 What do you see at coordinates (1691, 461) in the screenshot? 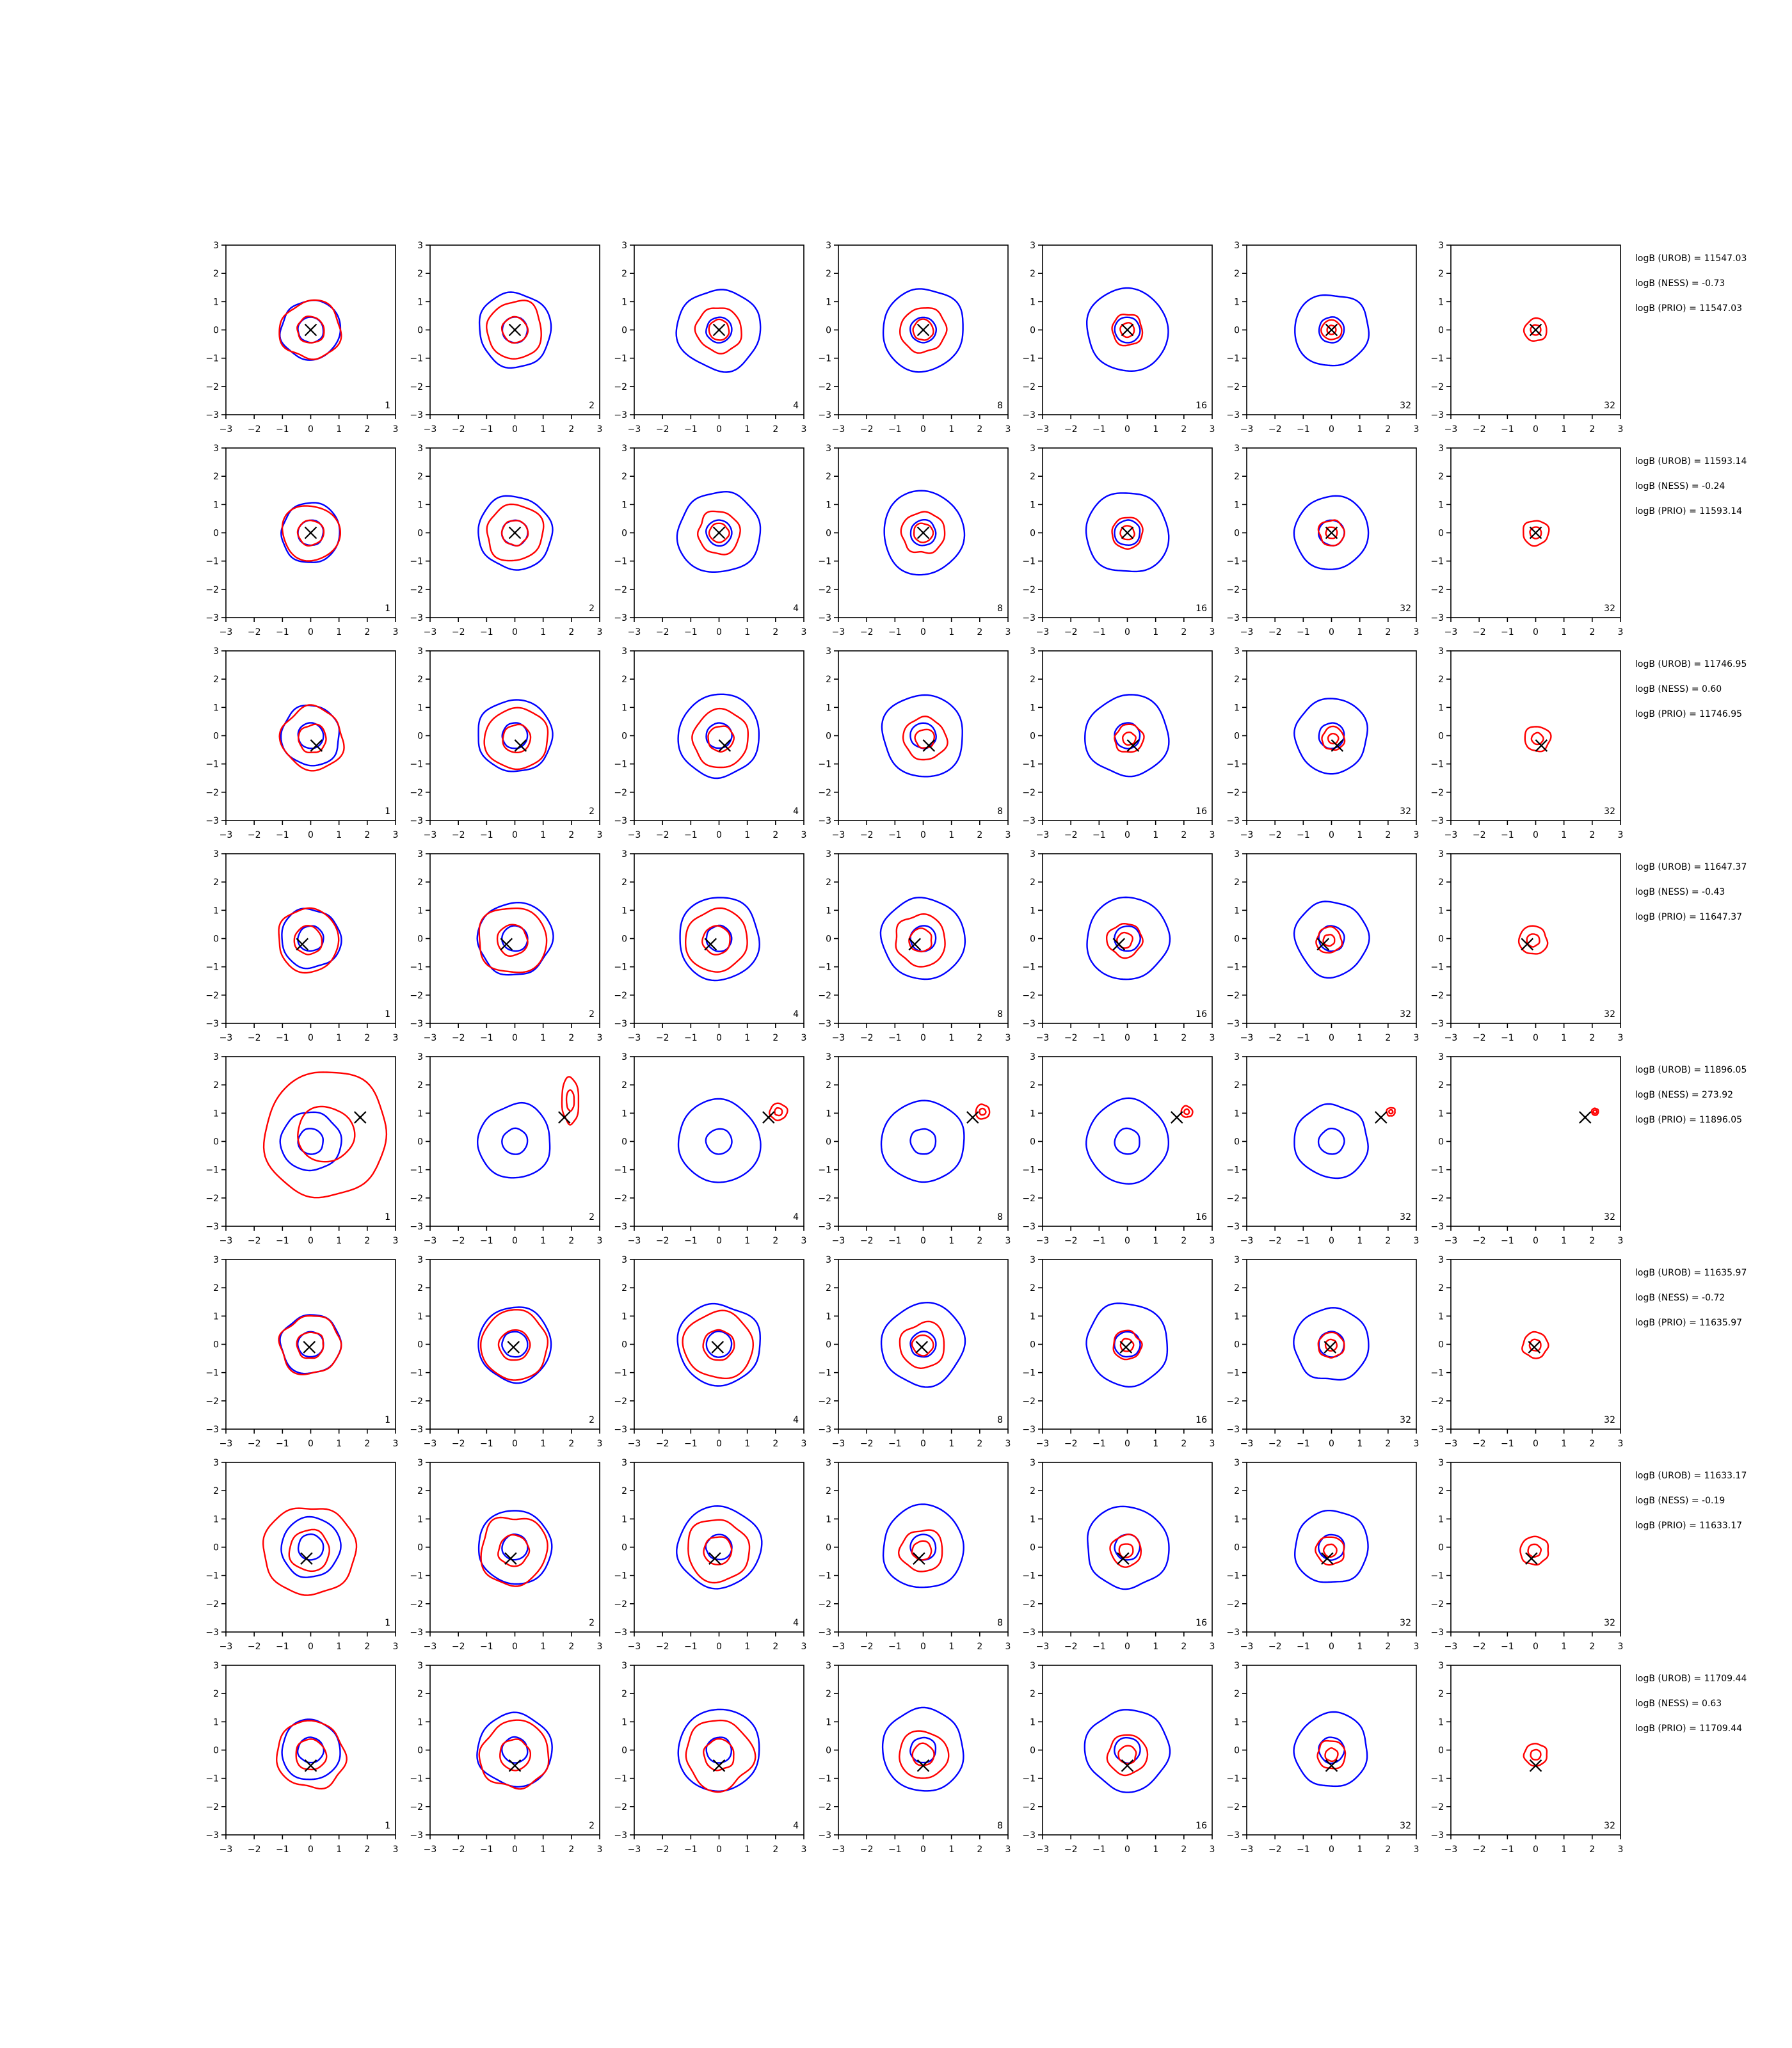
I see `stats-line: logB (UROB) = 11593.14` at bounding box center [1691, 461].